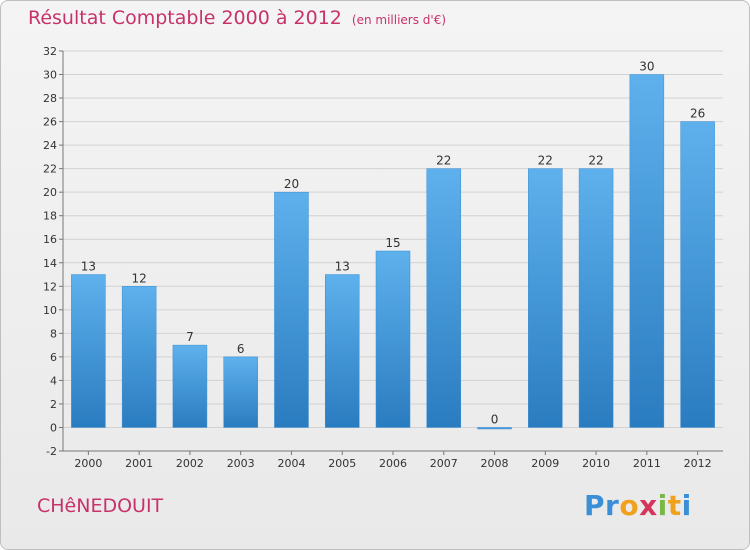 This screenshot has width=750, height=550. What do you see at coordinates (51, 451) in the screenshot?
I see `y-tick-label: -2` at bounding box center [51, 451].